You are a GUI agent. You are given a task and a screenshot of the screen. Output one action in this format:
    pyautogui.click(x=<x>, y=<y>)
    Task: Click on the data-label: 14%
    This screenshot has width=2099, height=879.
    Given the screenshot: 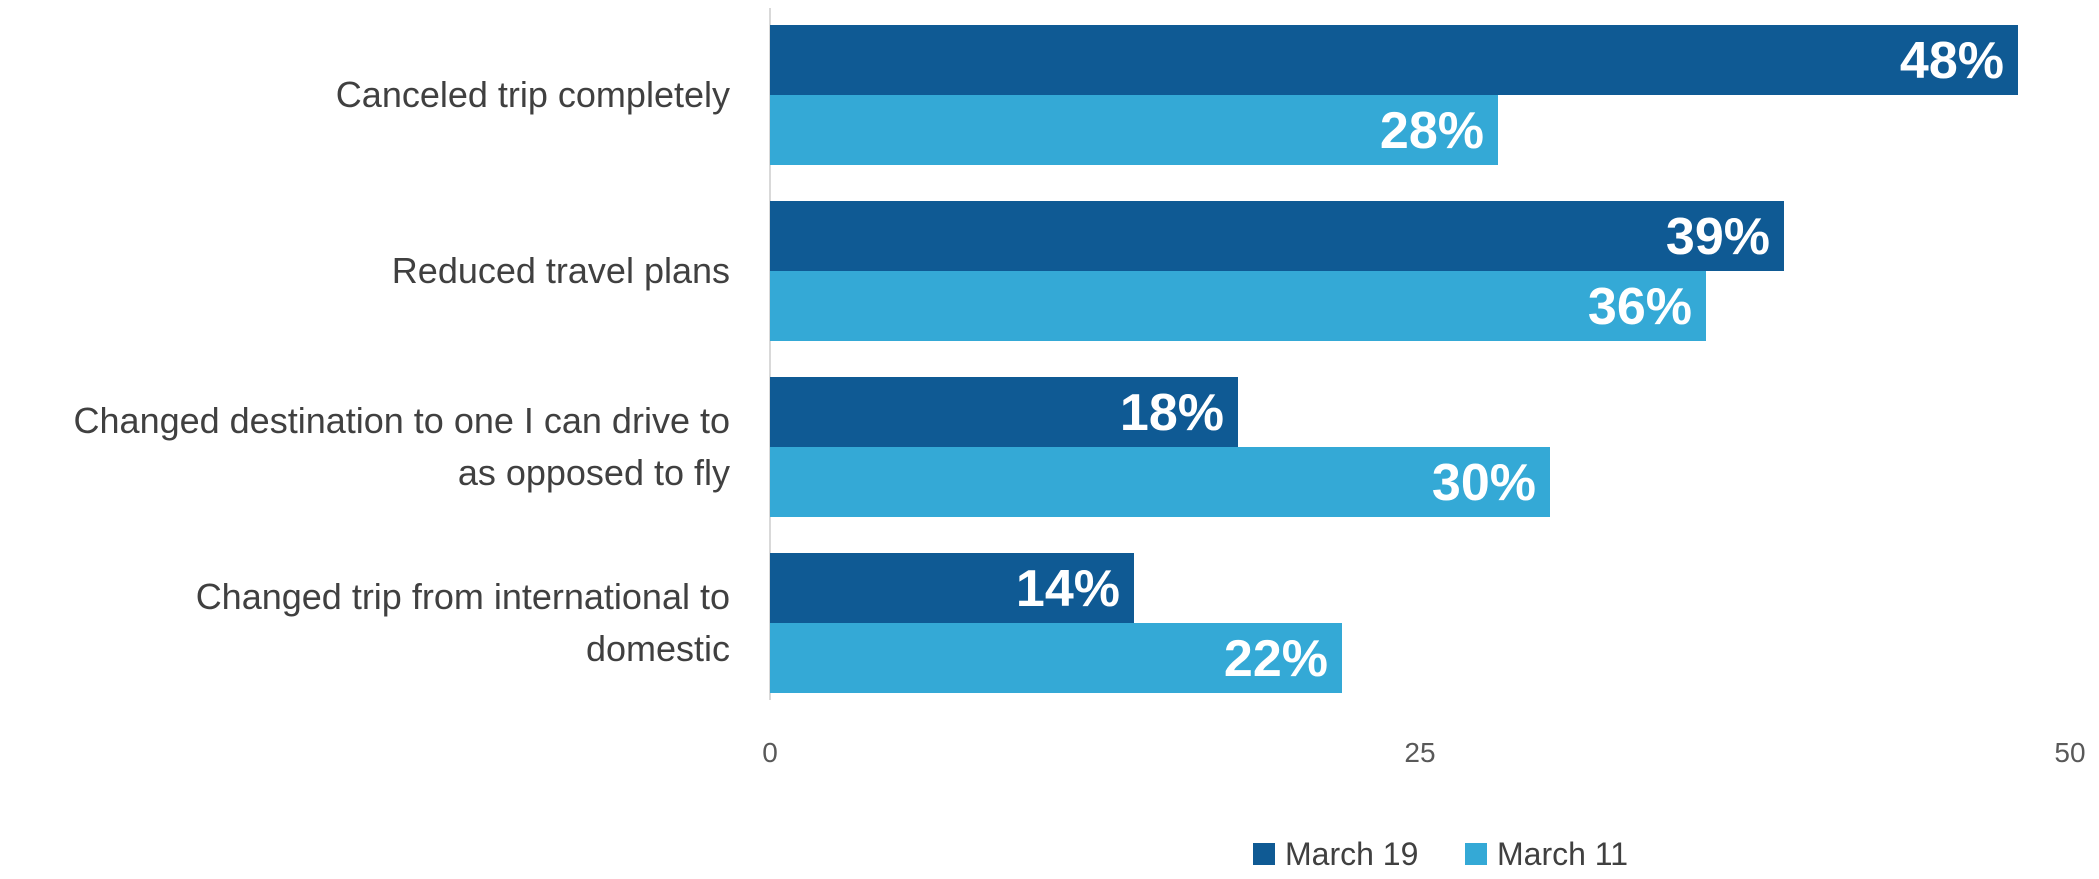 What is the action you would take?
    pyautogui.click(x=1068, y=589)
    